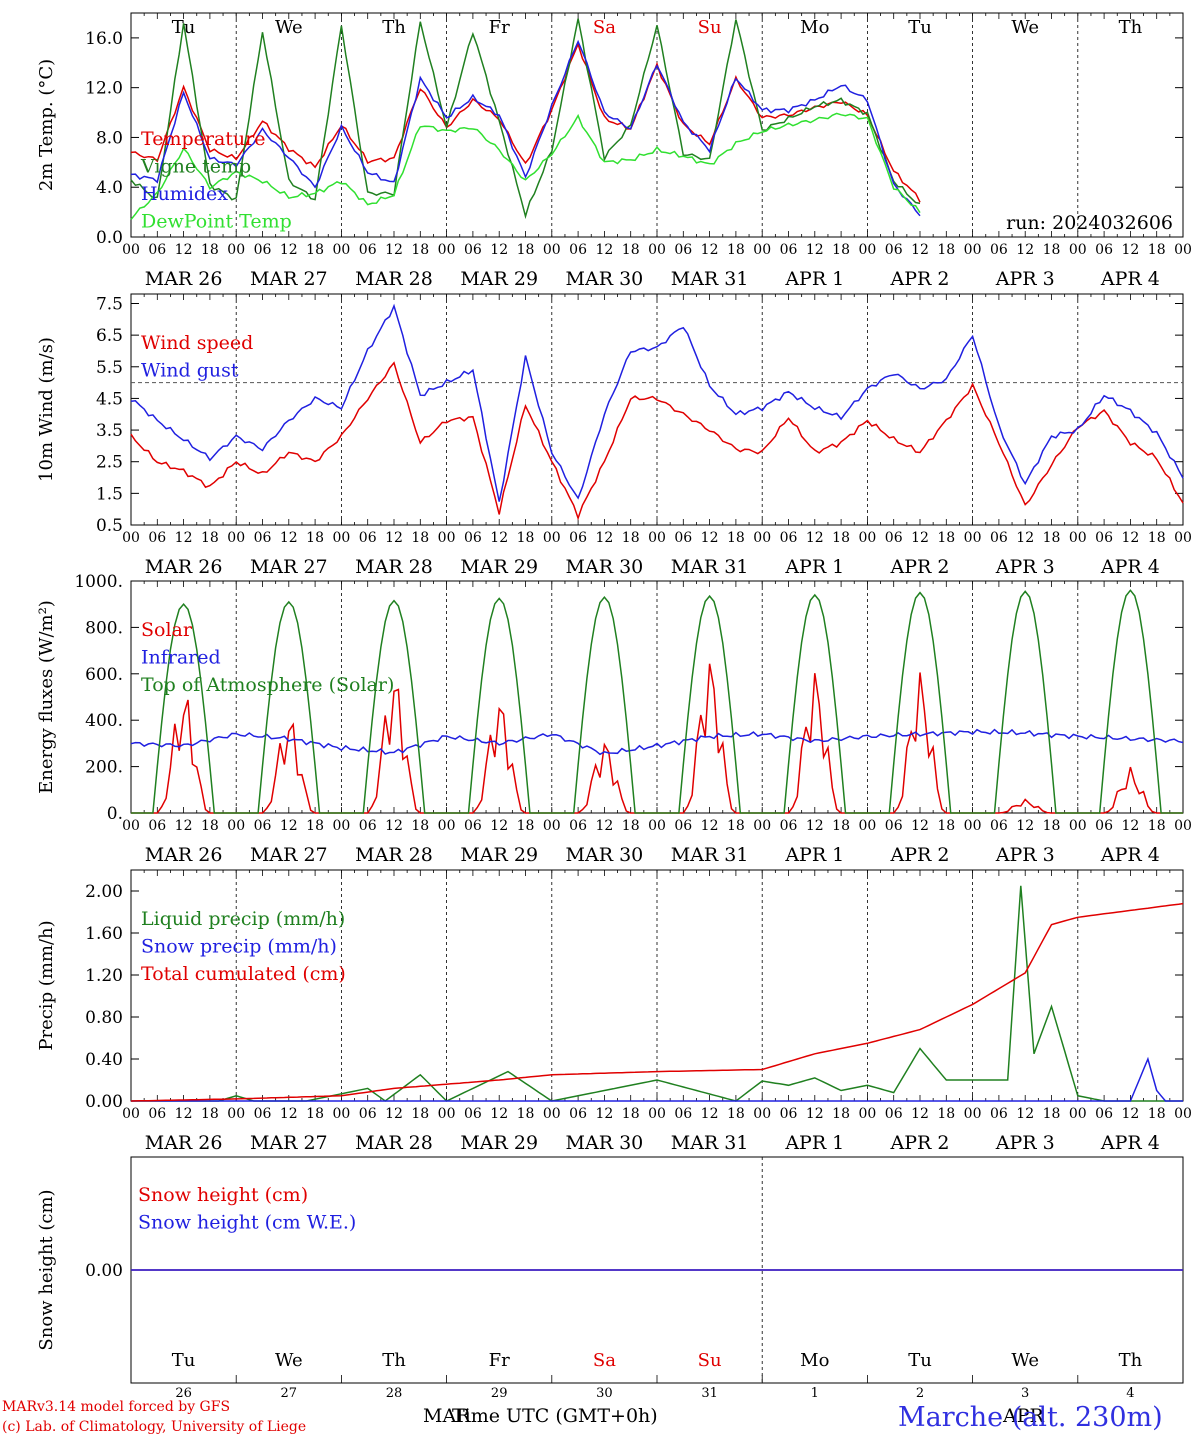 The height and width of the screenshot is (1440, 1194). Describe the element at coordinates (46, 697) in the screenshot. I see `y-axis-label: Energy fluxes (W/m²)` at that location.